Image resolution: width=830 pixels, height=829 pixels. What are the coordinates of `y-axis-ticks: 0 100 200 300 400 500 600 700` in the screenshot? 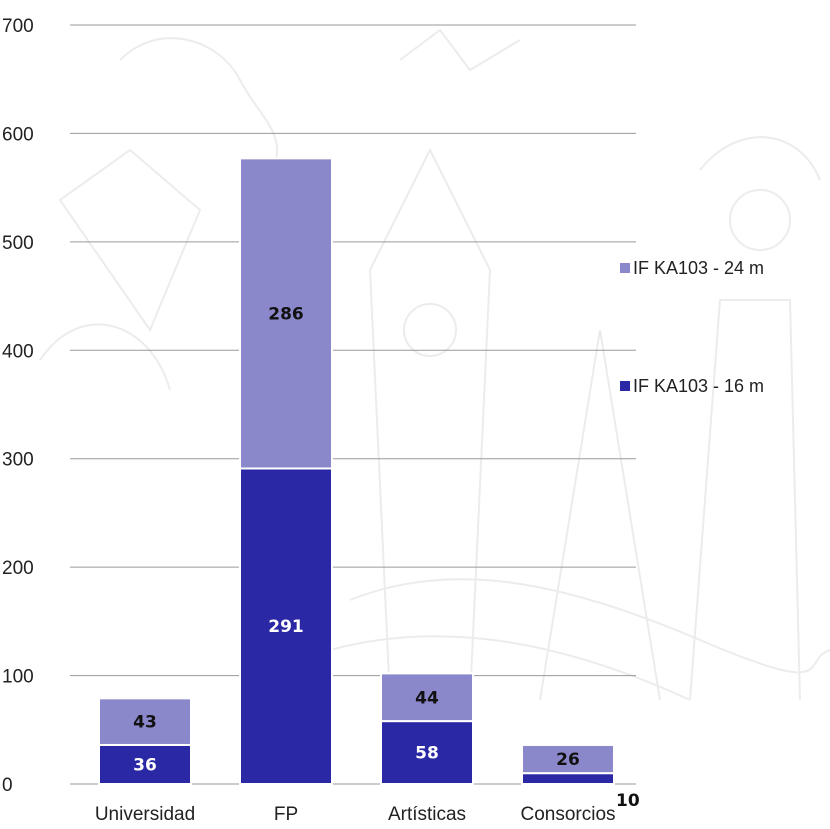 It's located at (18, 406).